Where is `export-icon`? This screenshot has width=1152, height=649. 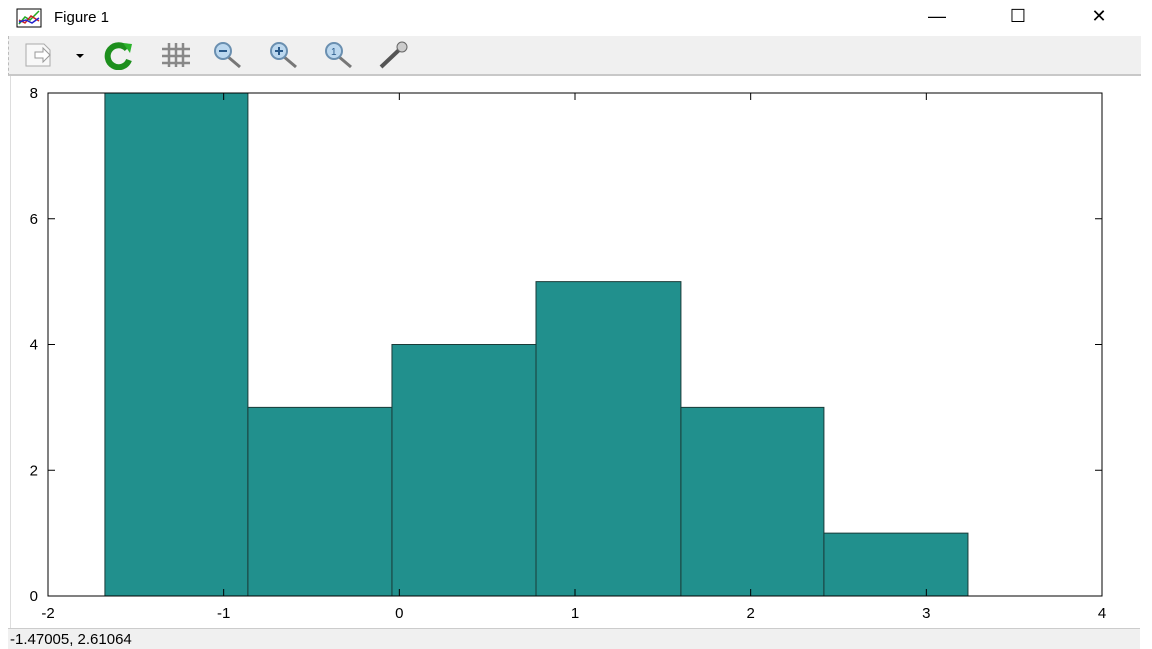
export-icon is located at coordinates (39, 55).